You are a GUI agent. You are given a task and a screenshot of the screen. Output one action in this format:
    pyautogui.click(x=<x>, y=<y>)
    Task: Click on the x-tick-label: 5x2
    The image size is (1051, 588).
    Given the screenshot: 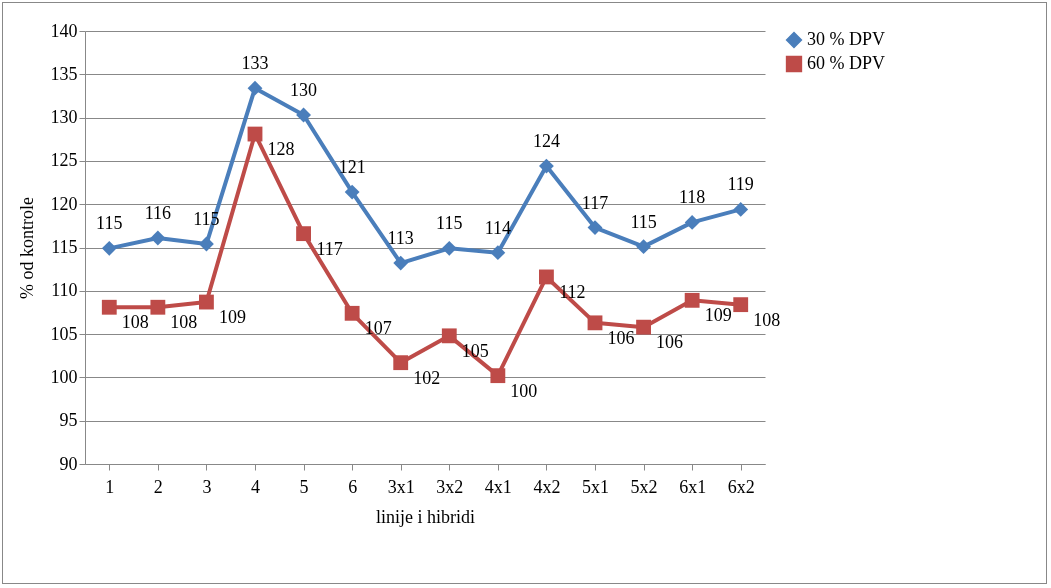 What is the action you would take?
    pyautogui.click(x=644, y=486)
    